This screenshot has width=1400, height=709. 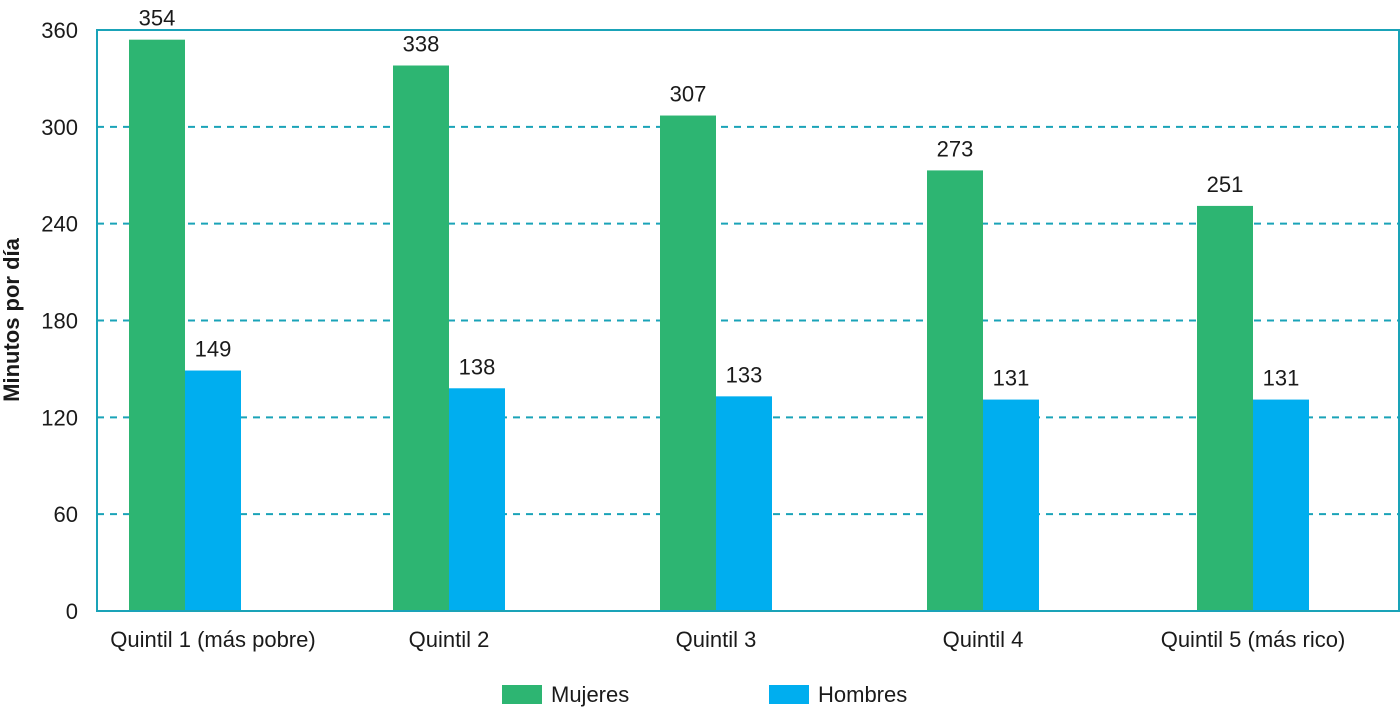 What do you see at coordinates (1253, 639) in the screenshot?
I see `x-category-label: Quintil 5 (más rico)` at bounding box center [1253, 639].